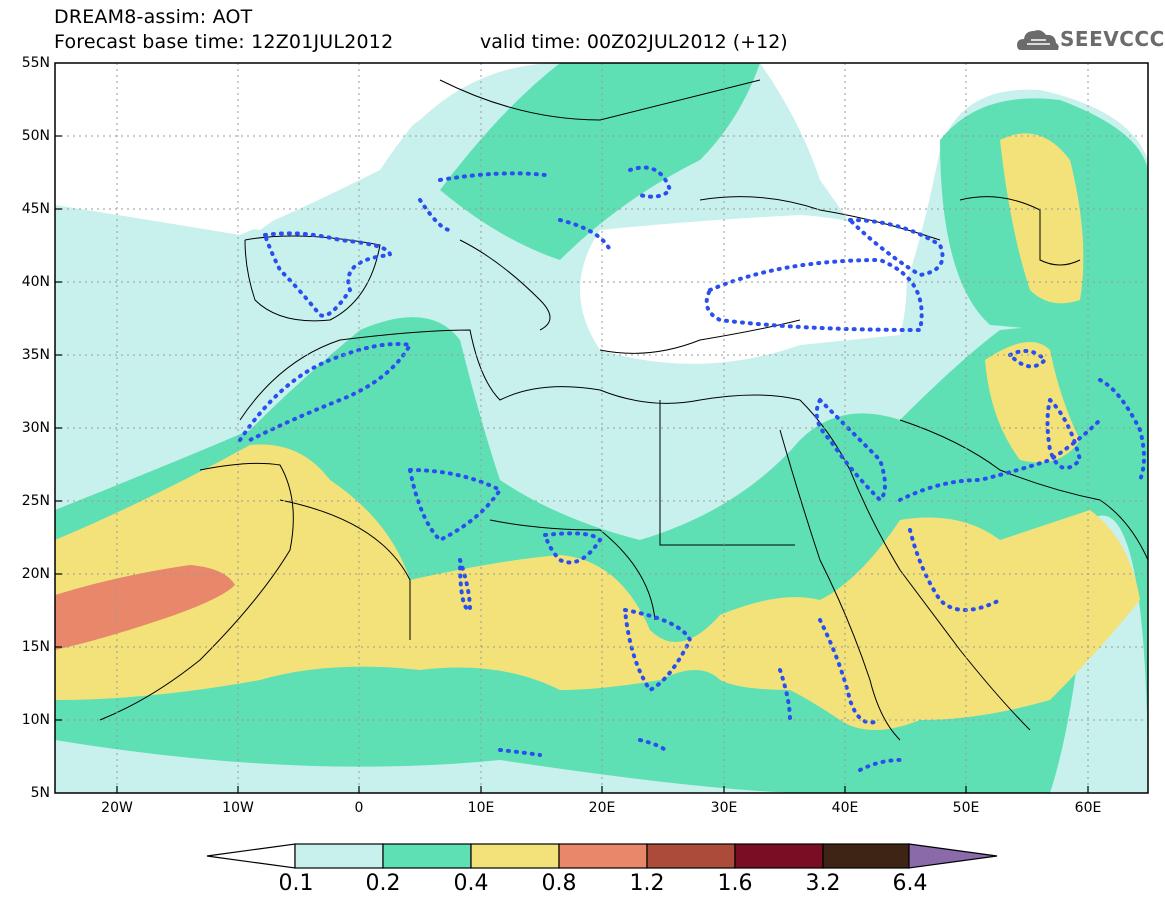  I want to click on aot-region-0.8, so click(145, 607).